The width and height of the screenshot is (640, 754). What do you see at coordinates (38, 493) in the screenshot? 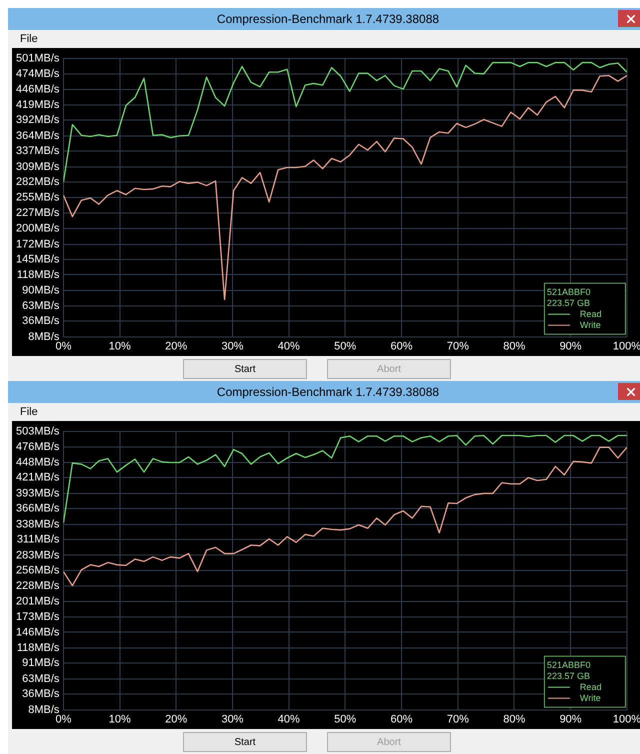
I see `y-tick-label: 393MB/s` at bounding box center [38, 493].